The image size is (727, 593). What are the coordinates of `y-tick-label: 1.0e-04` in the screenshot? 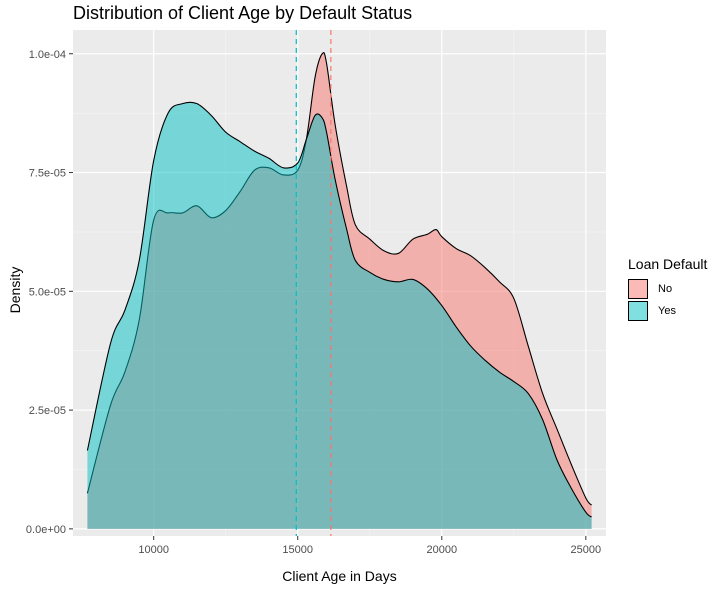 It's located at (47, 55).